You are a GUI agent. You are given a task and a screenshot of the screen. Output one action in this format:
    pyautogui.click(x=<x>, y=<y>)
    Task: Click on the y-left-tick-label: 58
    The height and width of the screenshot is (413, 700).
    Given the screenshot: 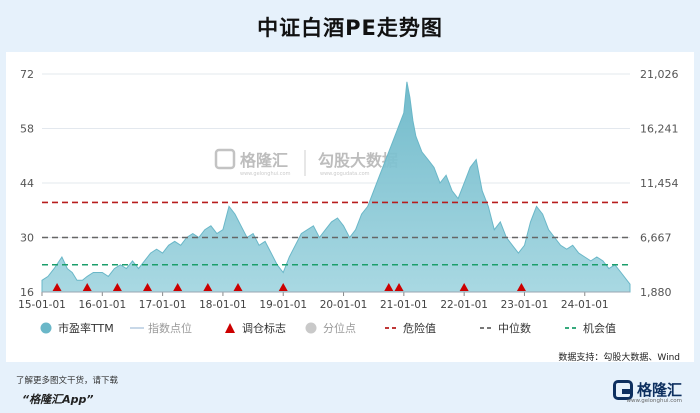 What is the action you would take?
    pyautogui.click(x=27, y=129)
    